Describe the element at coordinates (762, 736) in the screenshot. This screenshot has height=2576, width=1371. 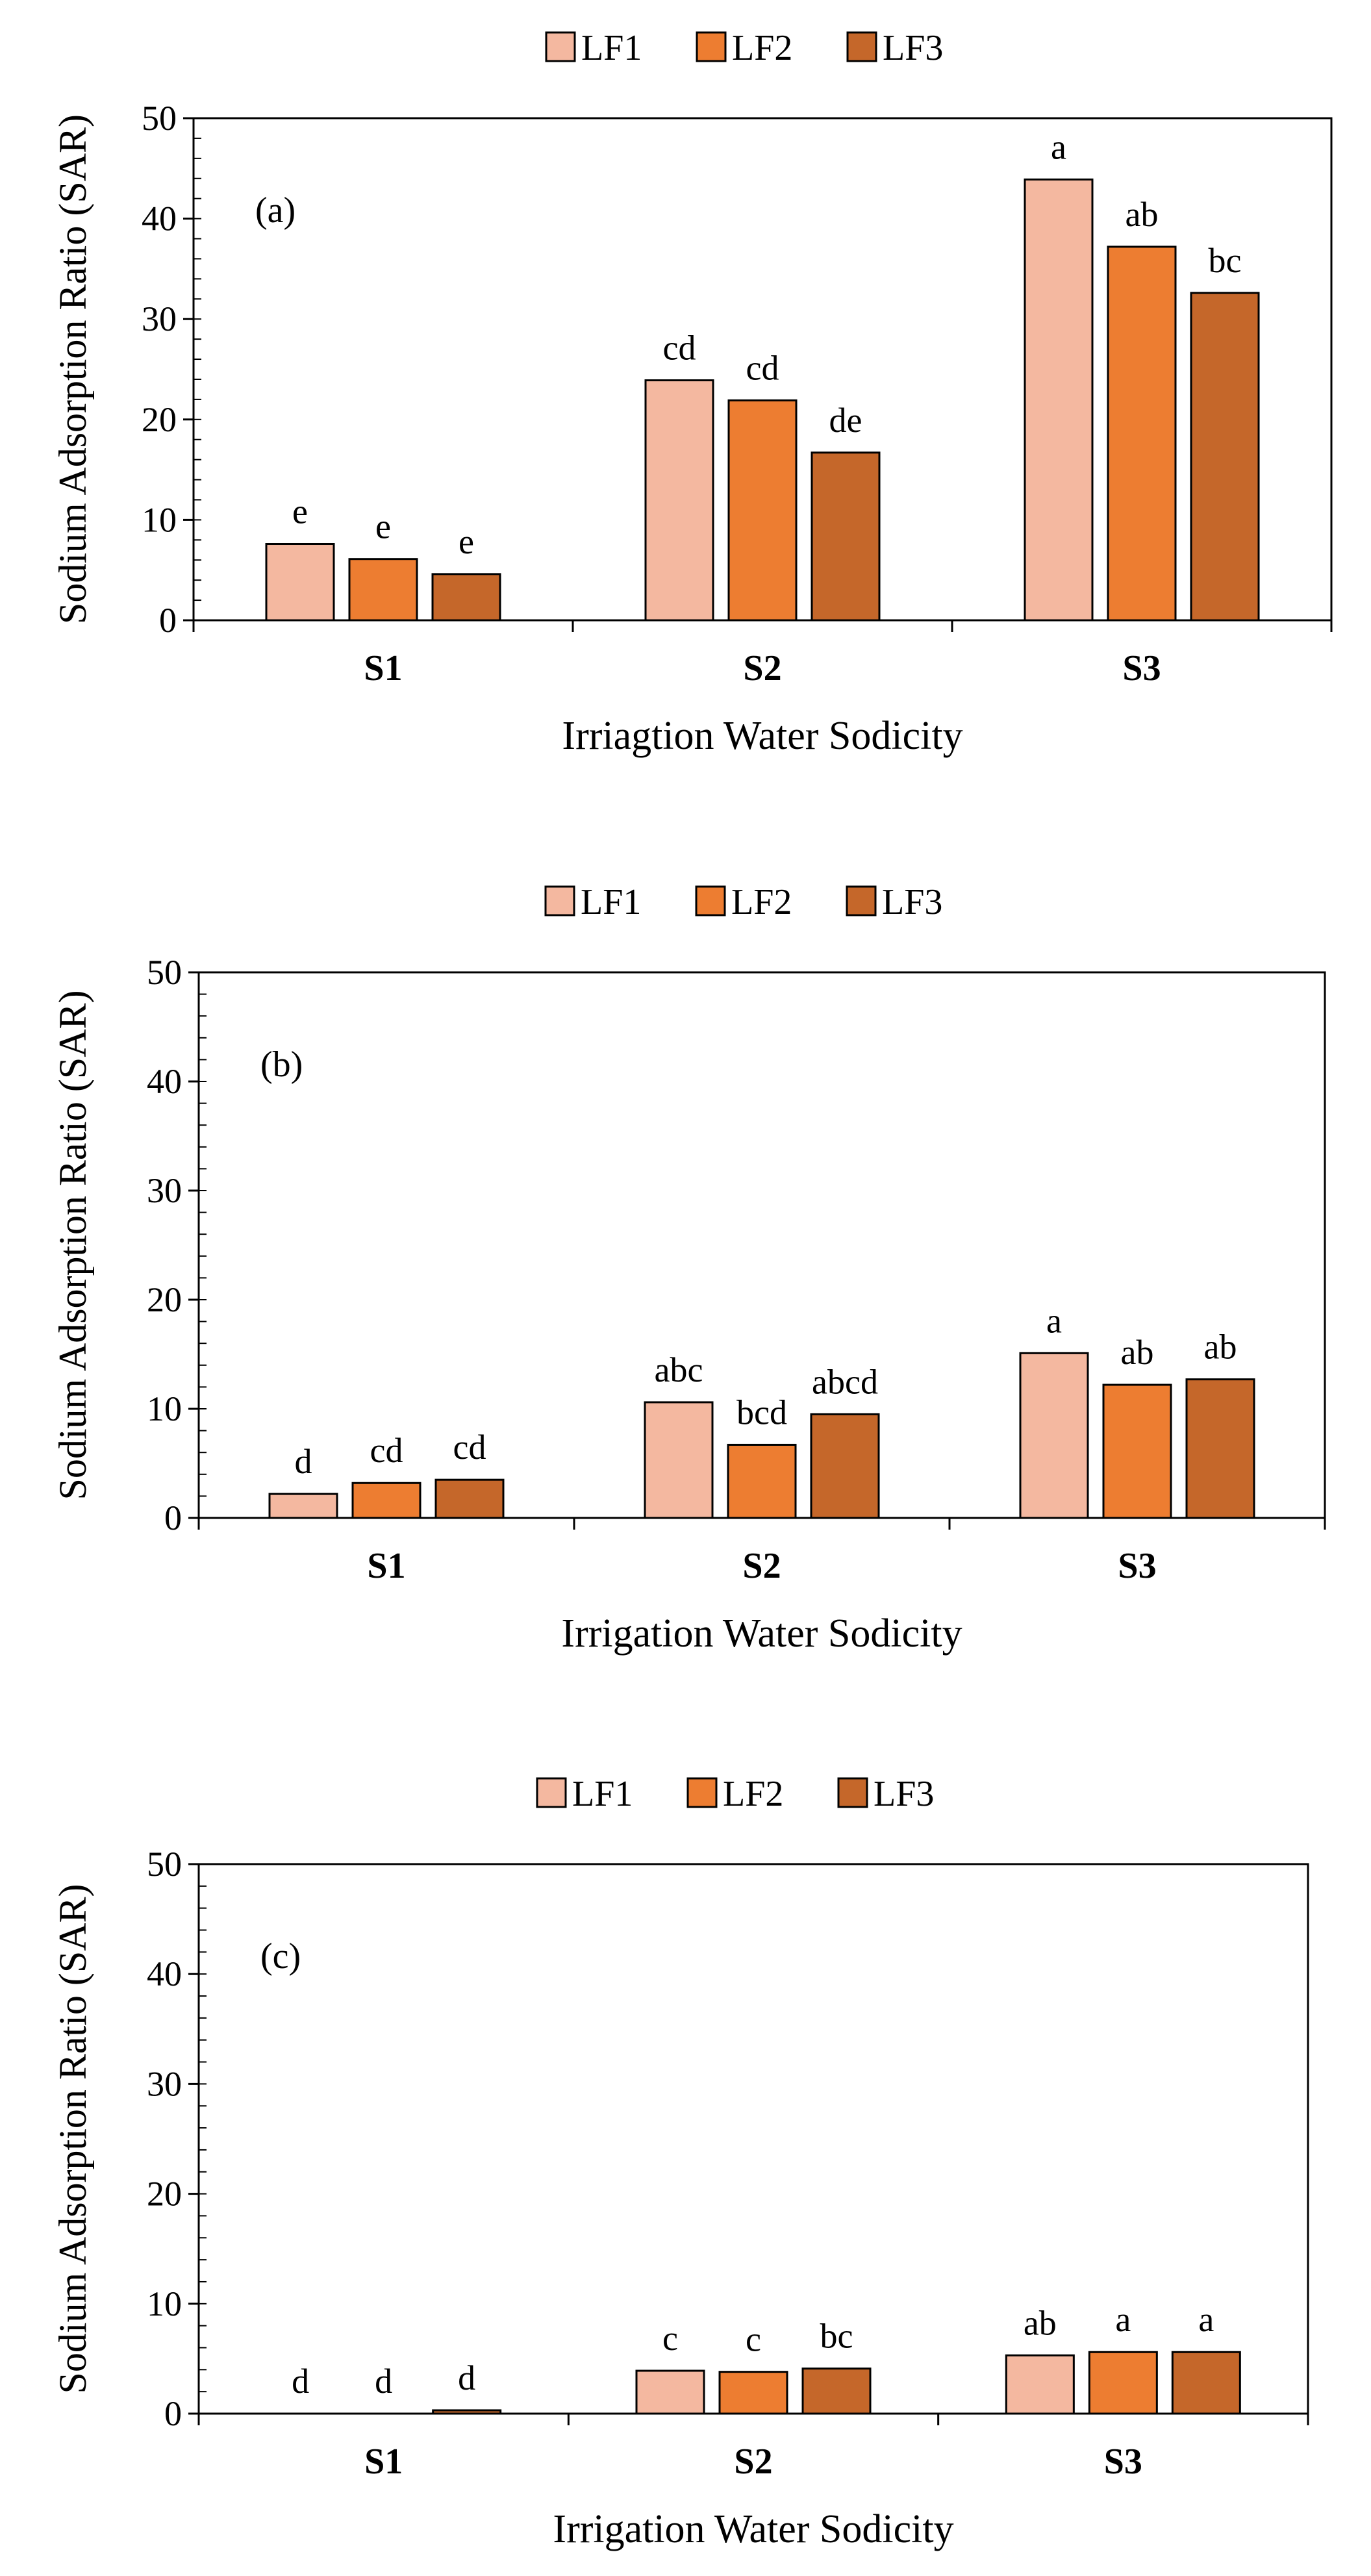
I see `x-axis-title: Irriagtion Water Sodicity` at that location.